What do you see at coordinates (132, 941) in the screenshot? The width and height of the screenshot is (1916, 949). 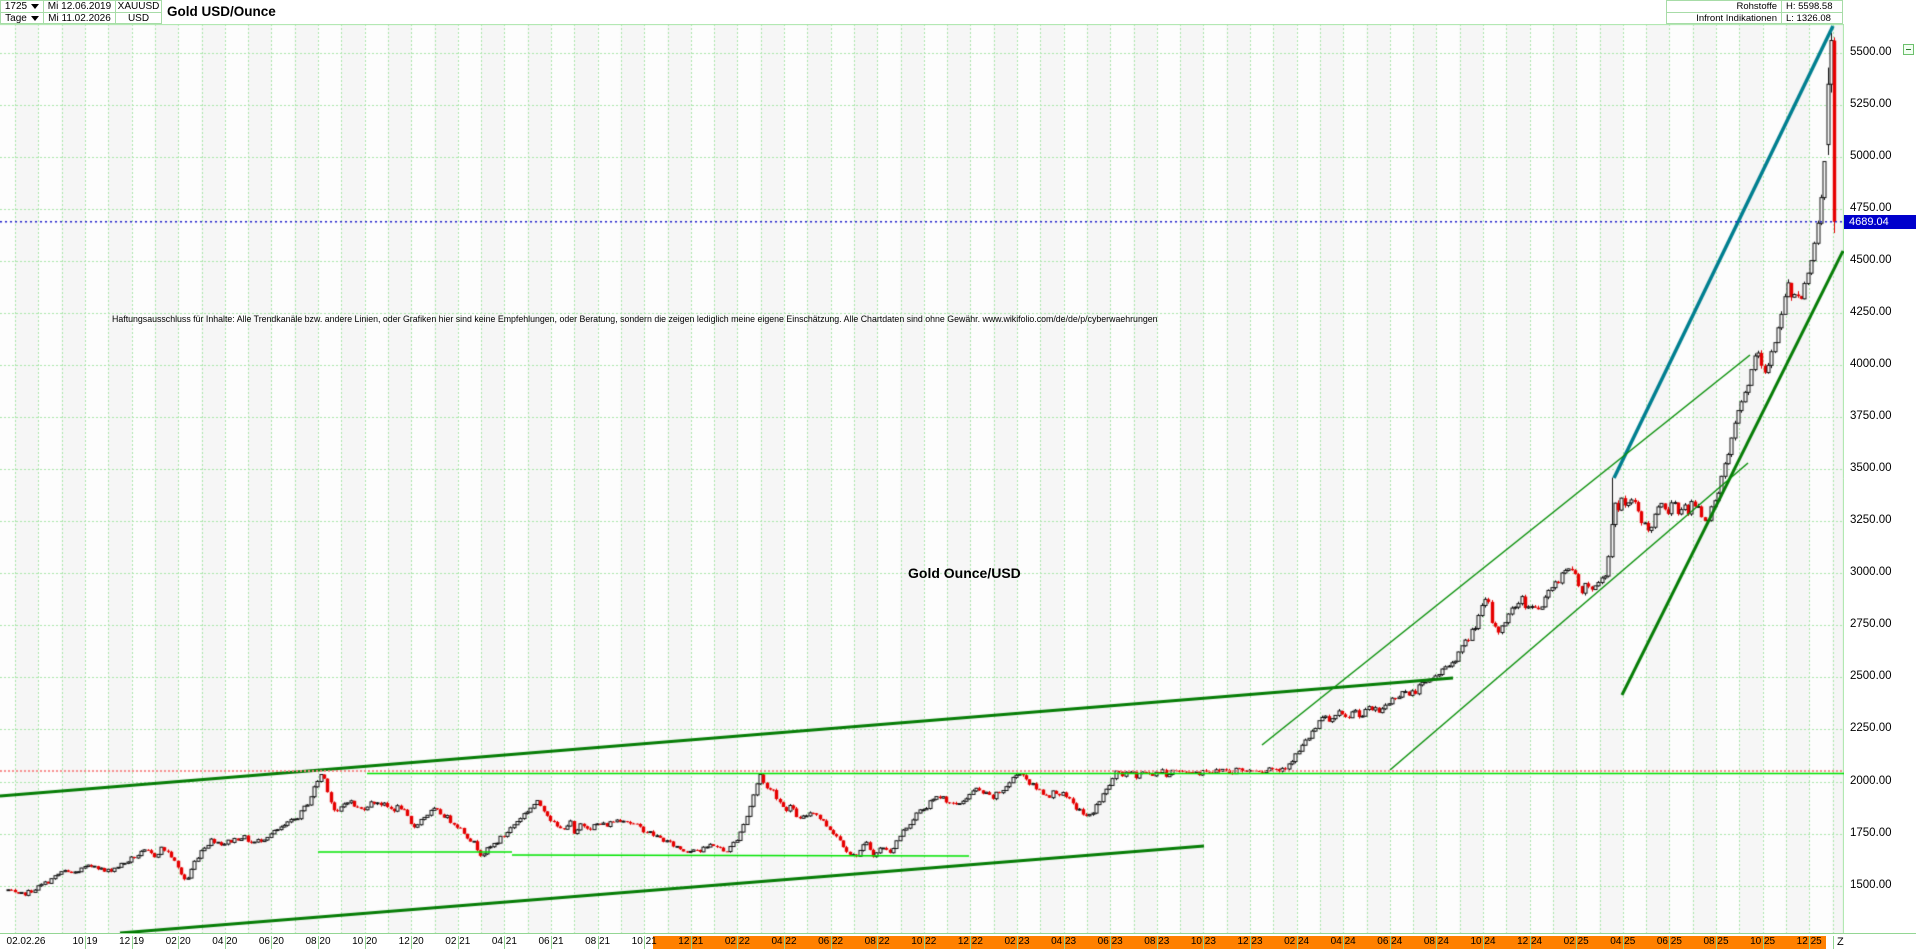 I see `x-axis-label: 12 19` at bounding box center [132, 941].